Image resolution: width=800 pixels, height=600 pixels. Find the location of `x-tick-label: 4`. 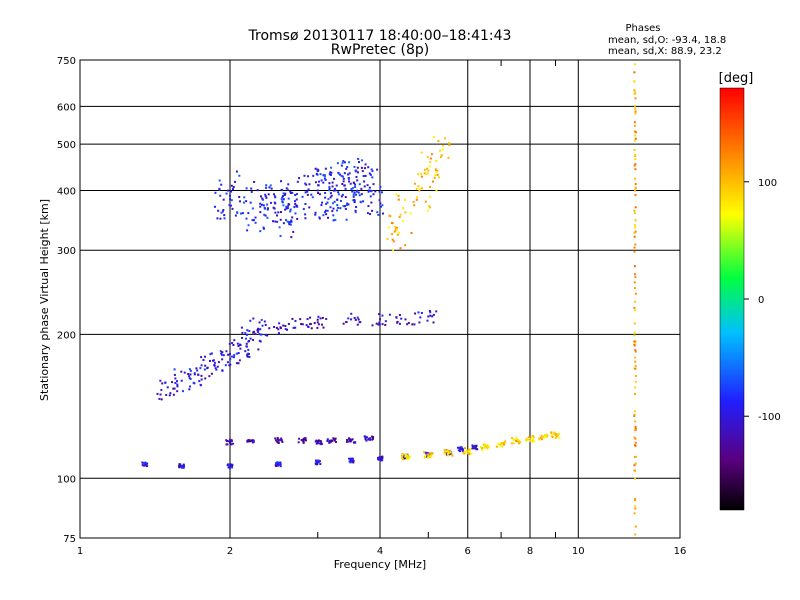

x-tick-label: 4 is located at coordinates (380, 551).